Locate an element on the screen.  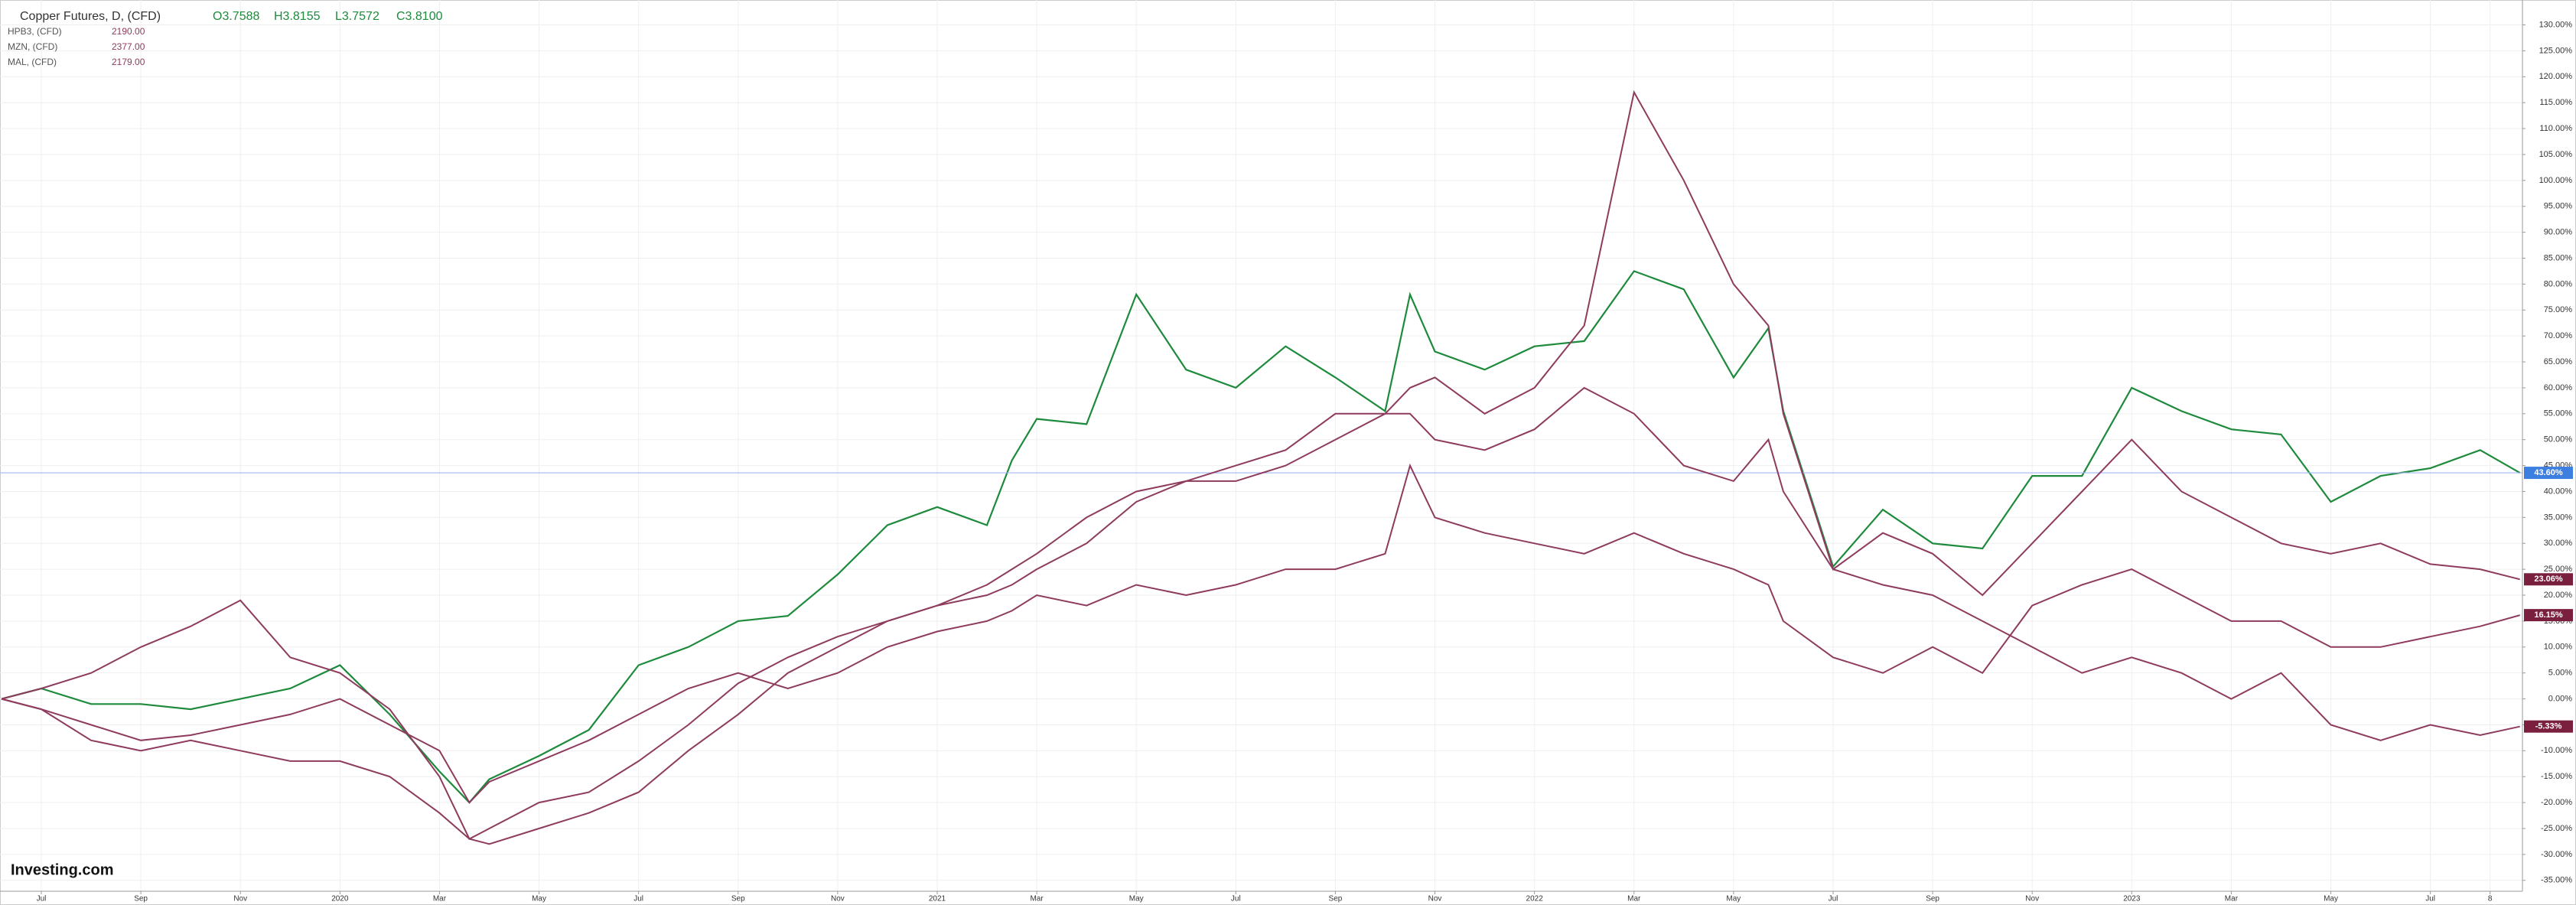
y-tick-label: 40.00% is located at coordinates (2559, 491).